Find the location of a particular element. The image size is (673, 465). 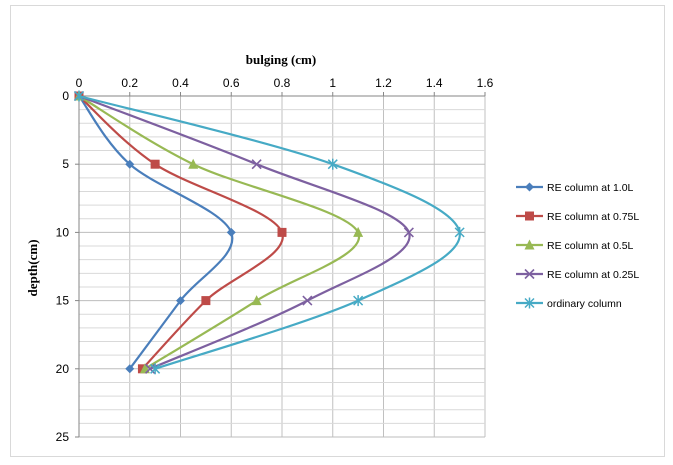

legend-item: RE column at 0.75L is located at coordinates (577, 217).